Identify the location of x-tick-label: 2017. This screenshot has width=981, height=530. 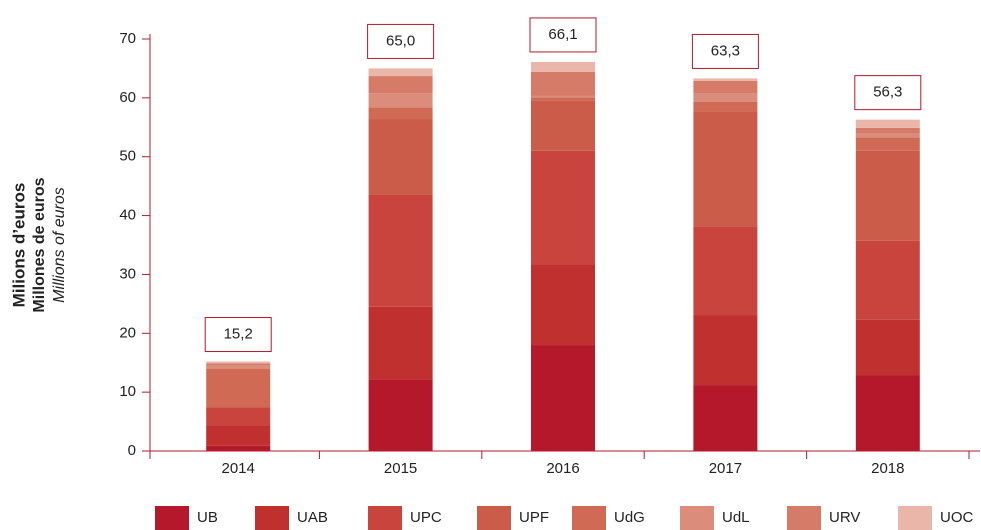
(725, 468).